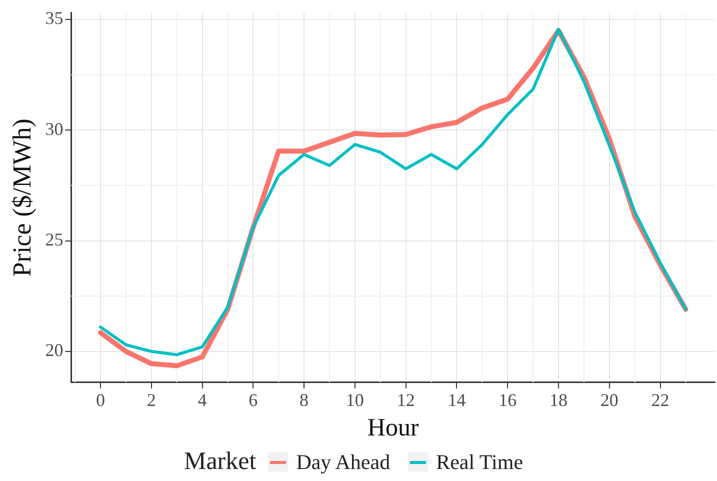 The height and width of the screenshot is (481, 717). I want to click on x-tick-label: 8, so click(304, 400).